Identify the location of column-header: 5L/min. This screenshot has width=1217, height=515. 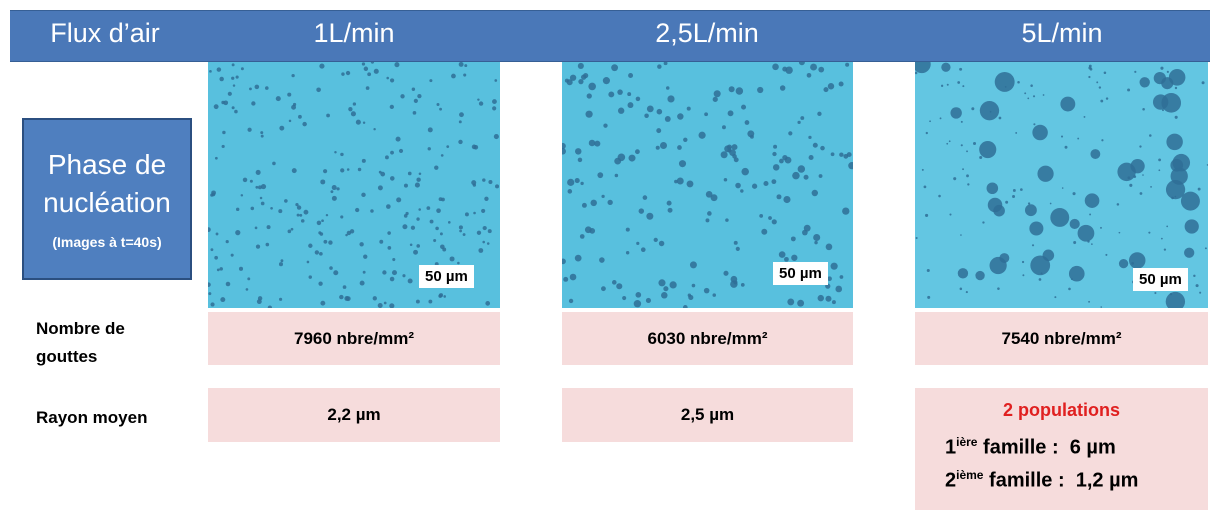
(1062, 33).